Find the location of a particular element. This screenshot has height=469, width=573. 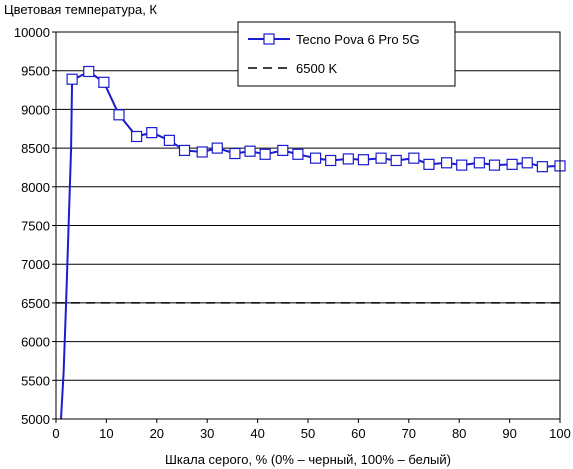

x-tick-label: 70 is located at coordinates (409, 433).